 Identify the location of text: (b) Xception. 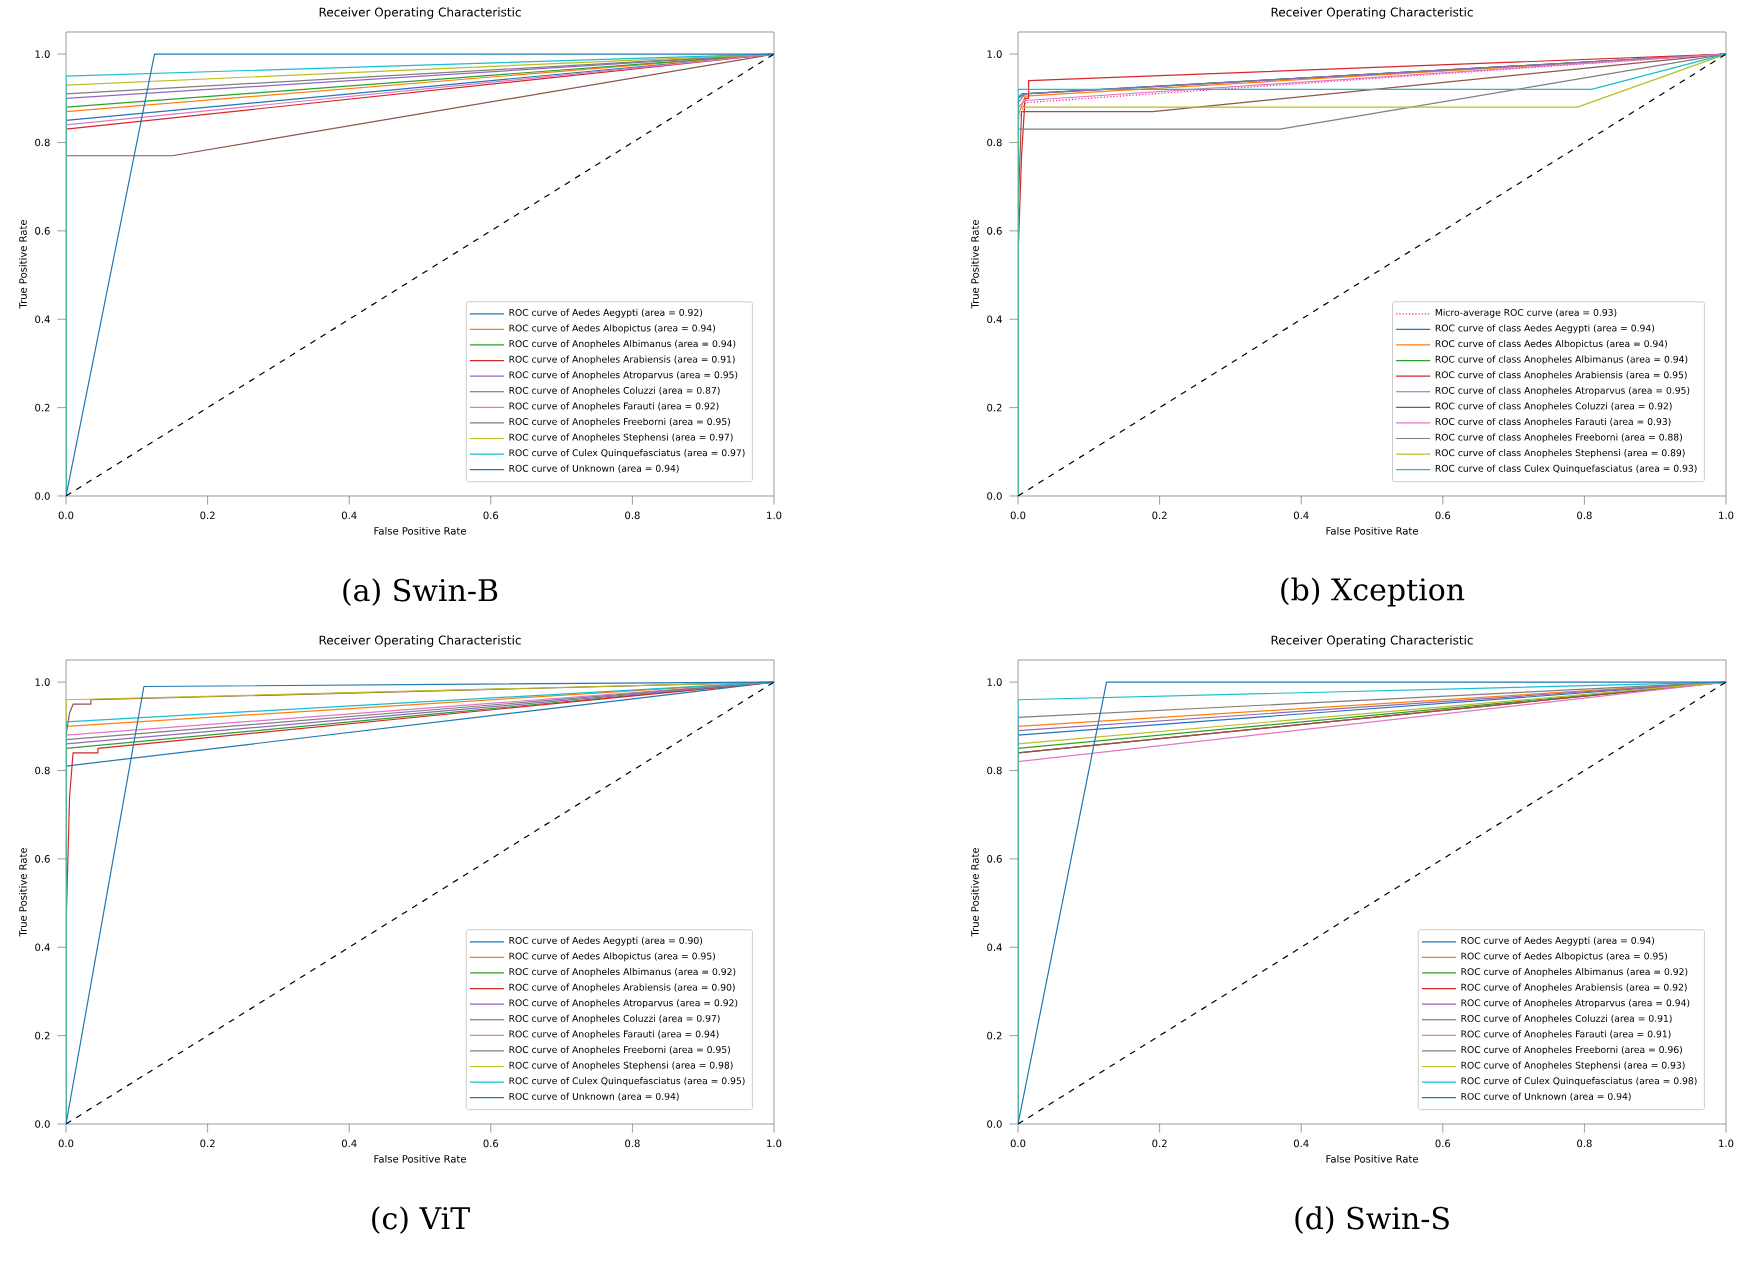
(1373, 592).